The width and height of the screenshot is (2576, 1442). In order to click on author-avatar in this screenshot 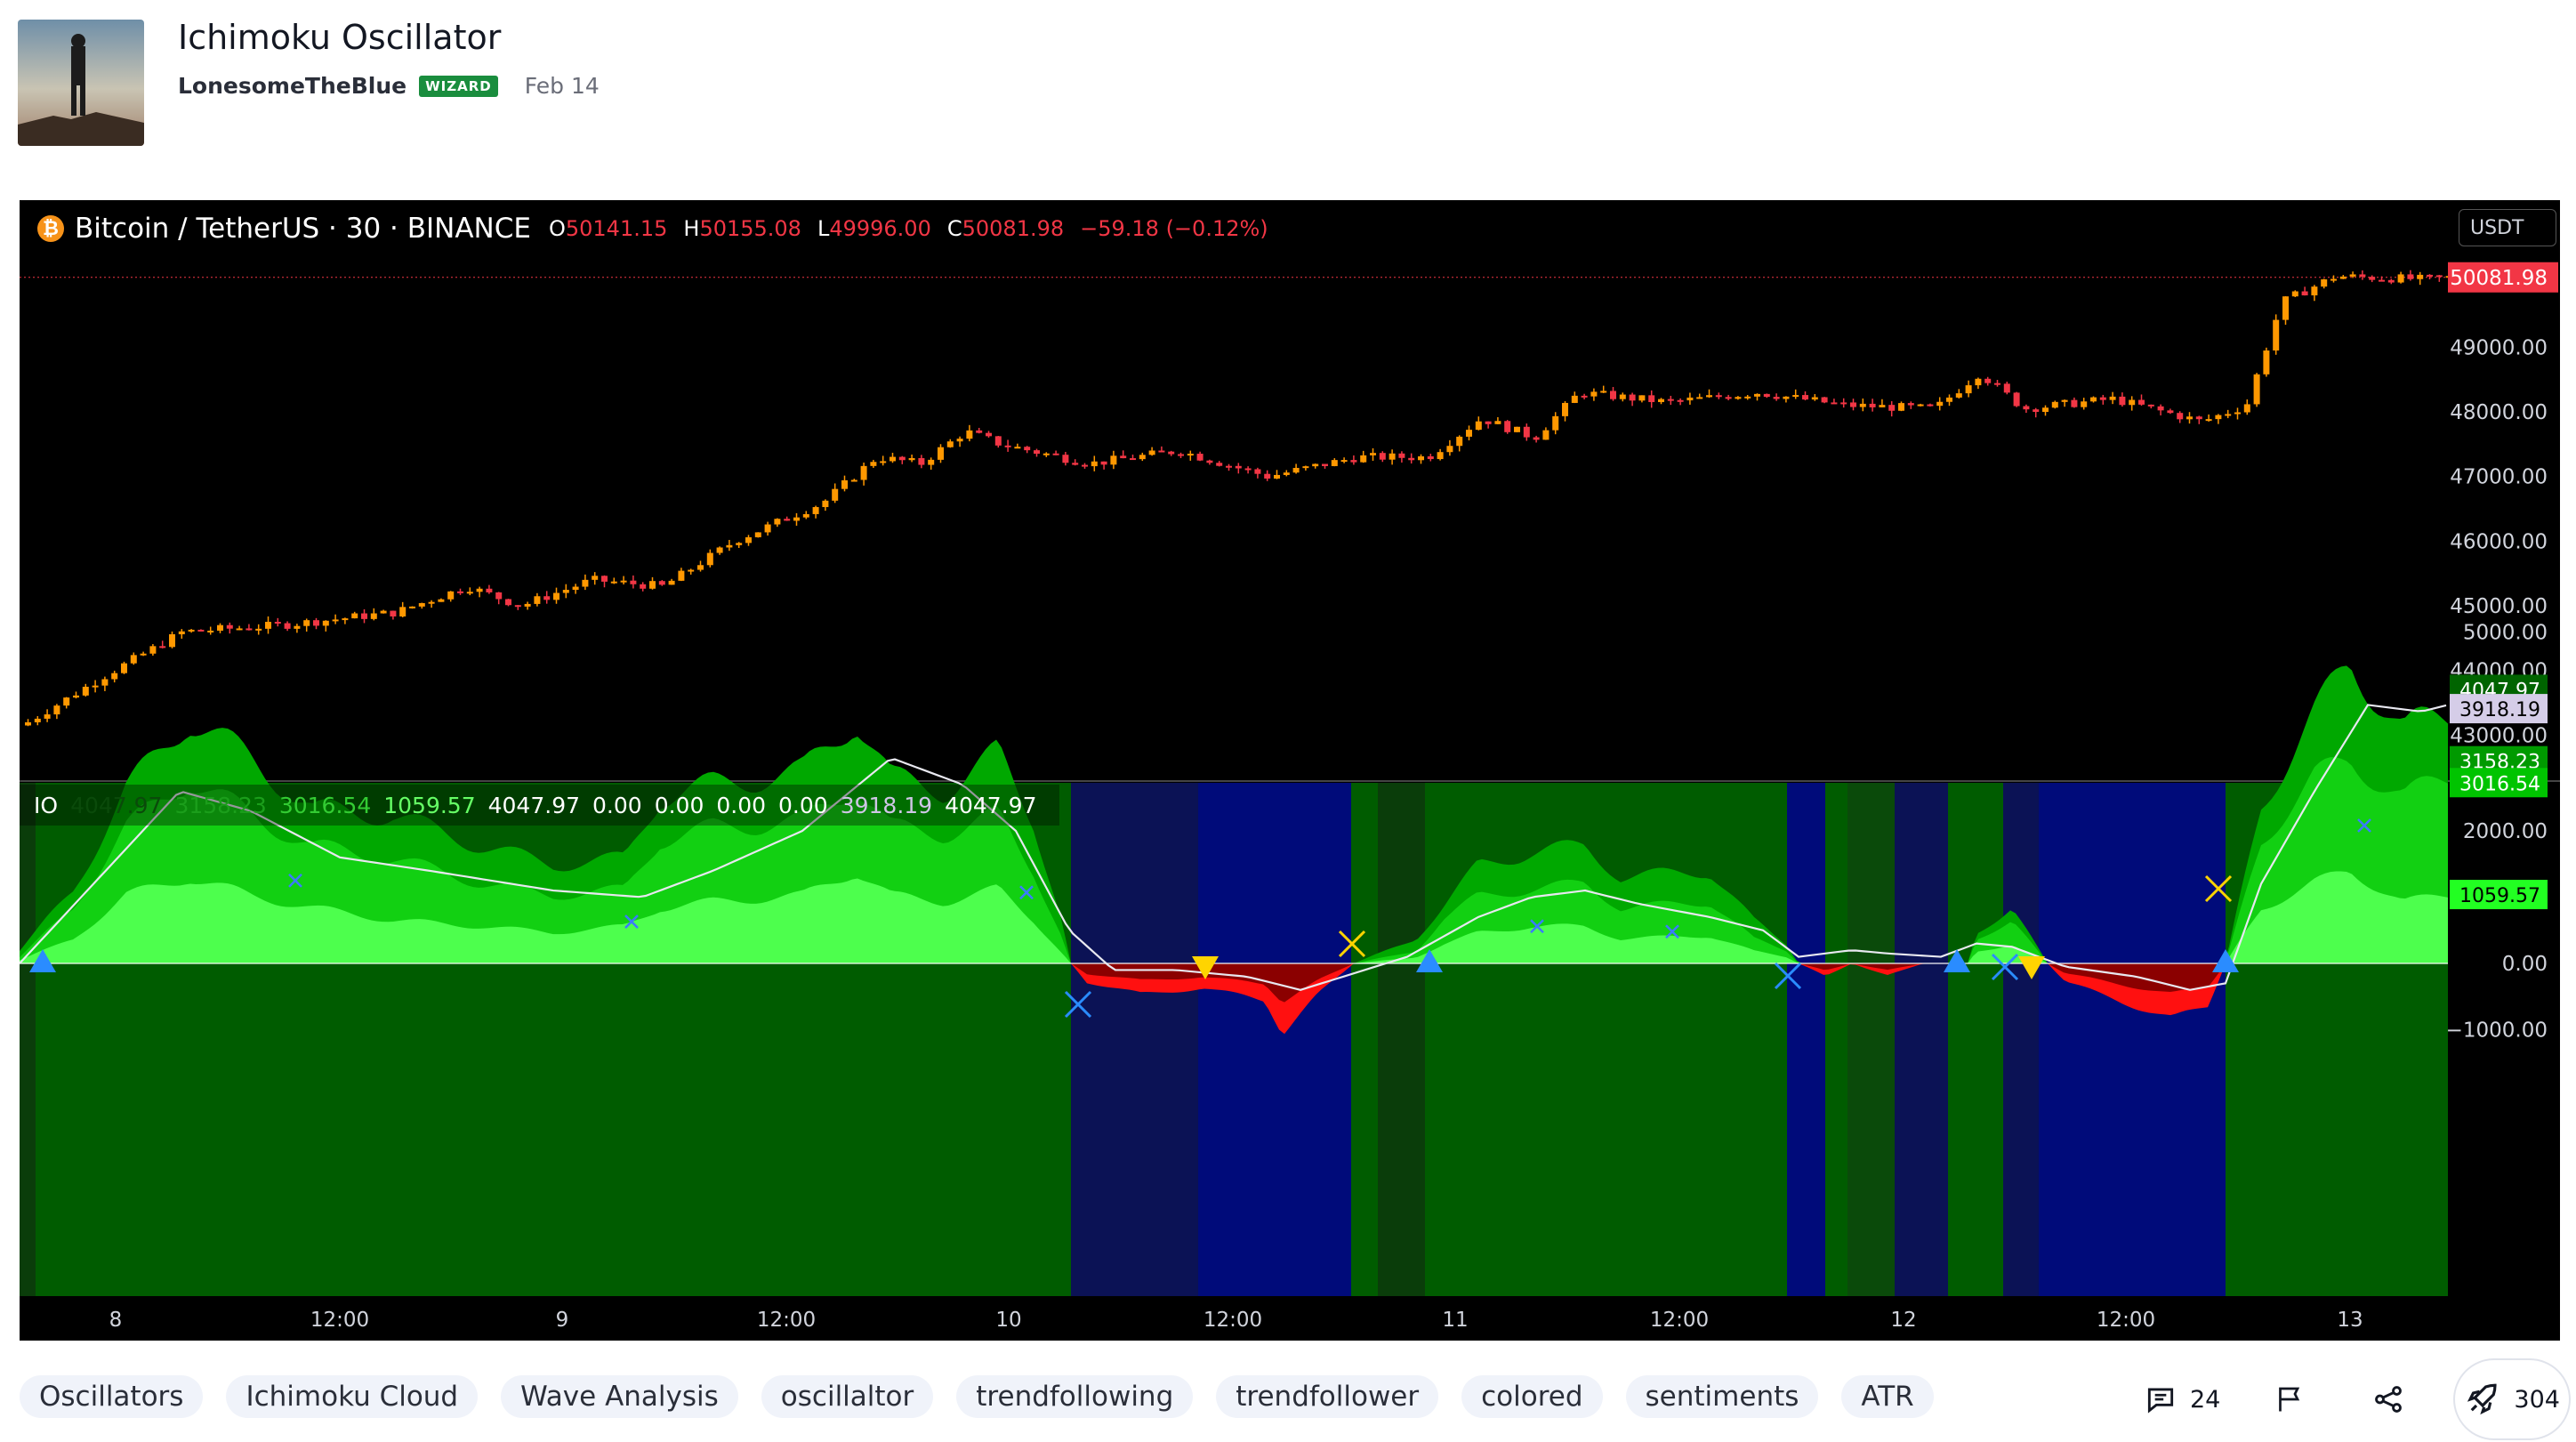, I will do `click(81, 83)`.